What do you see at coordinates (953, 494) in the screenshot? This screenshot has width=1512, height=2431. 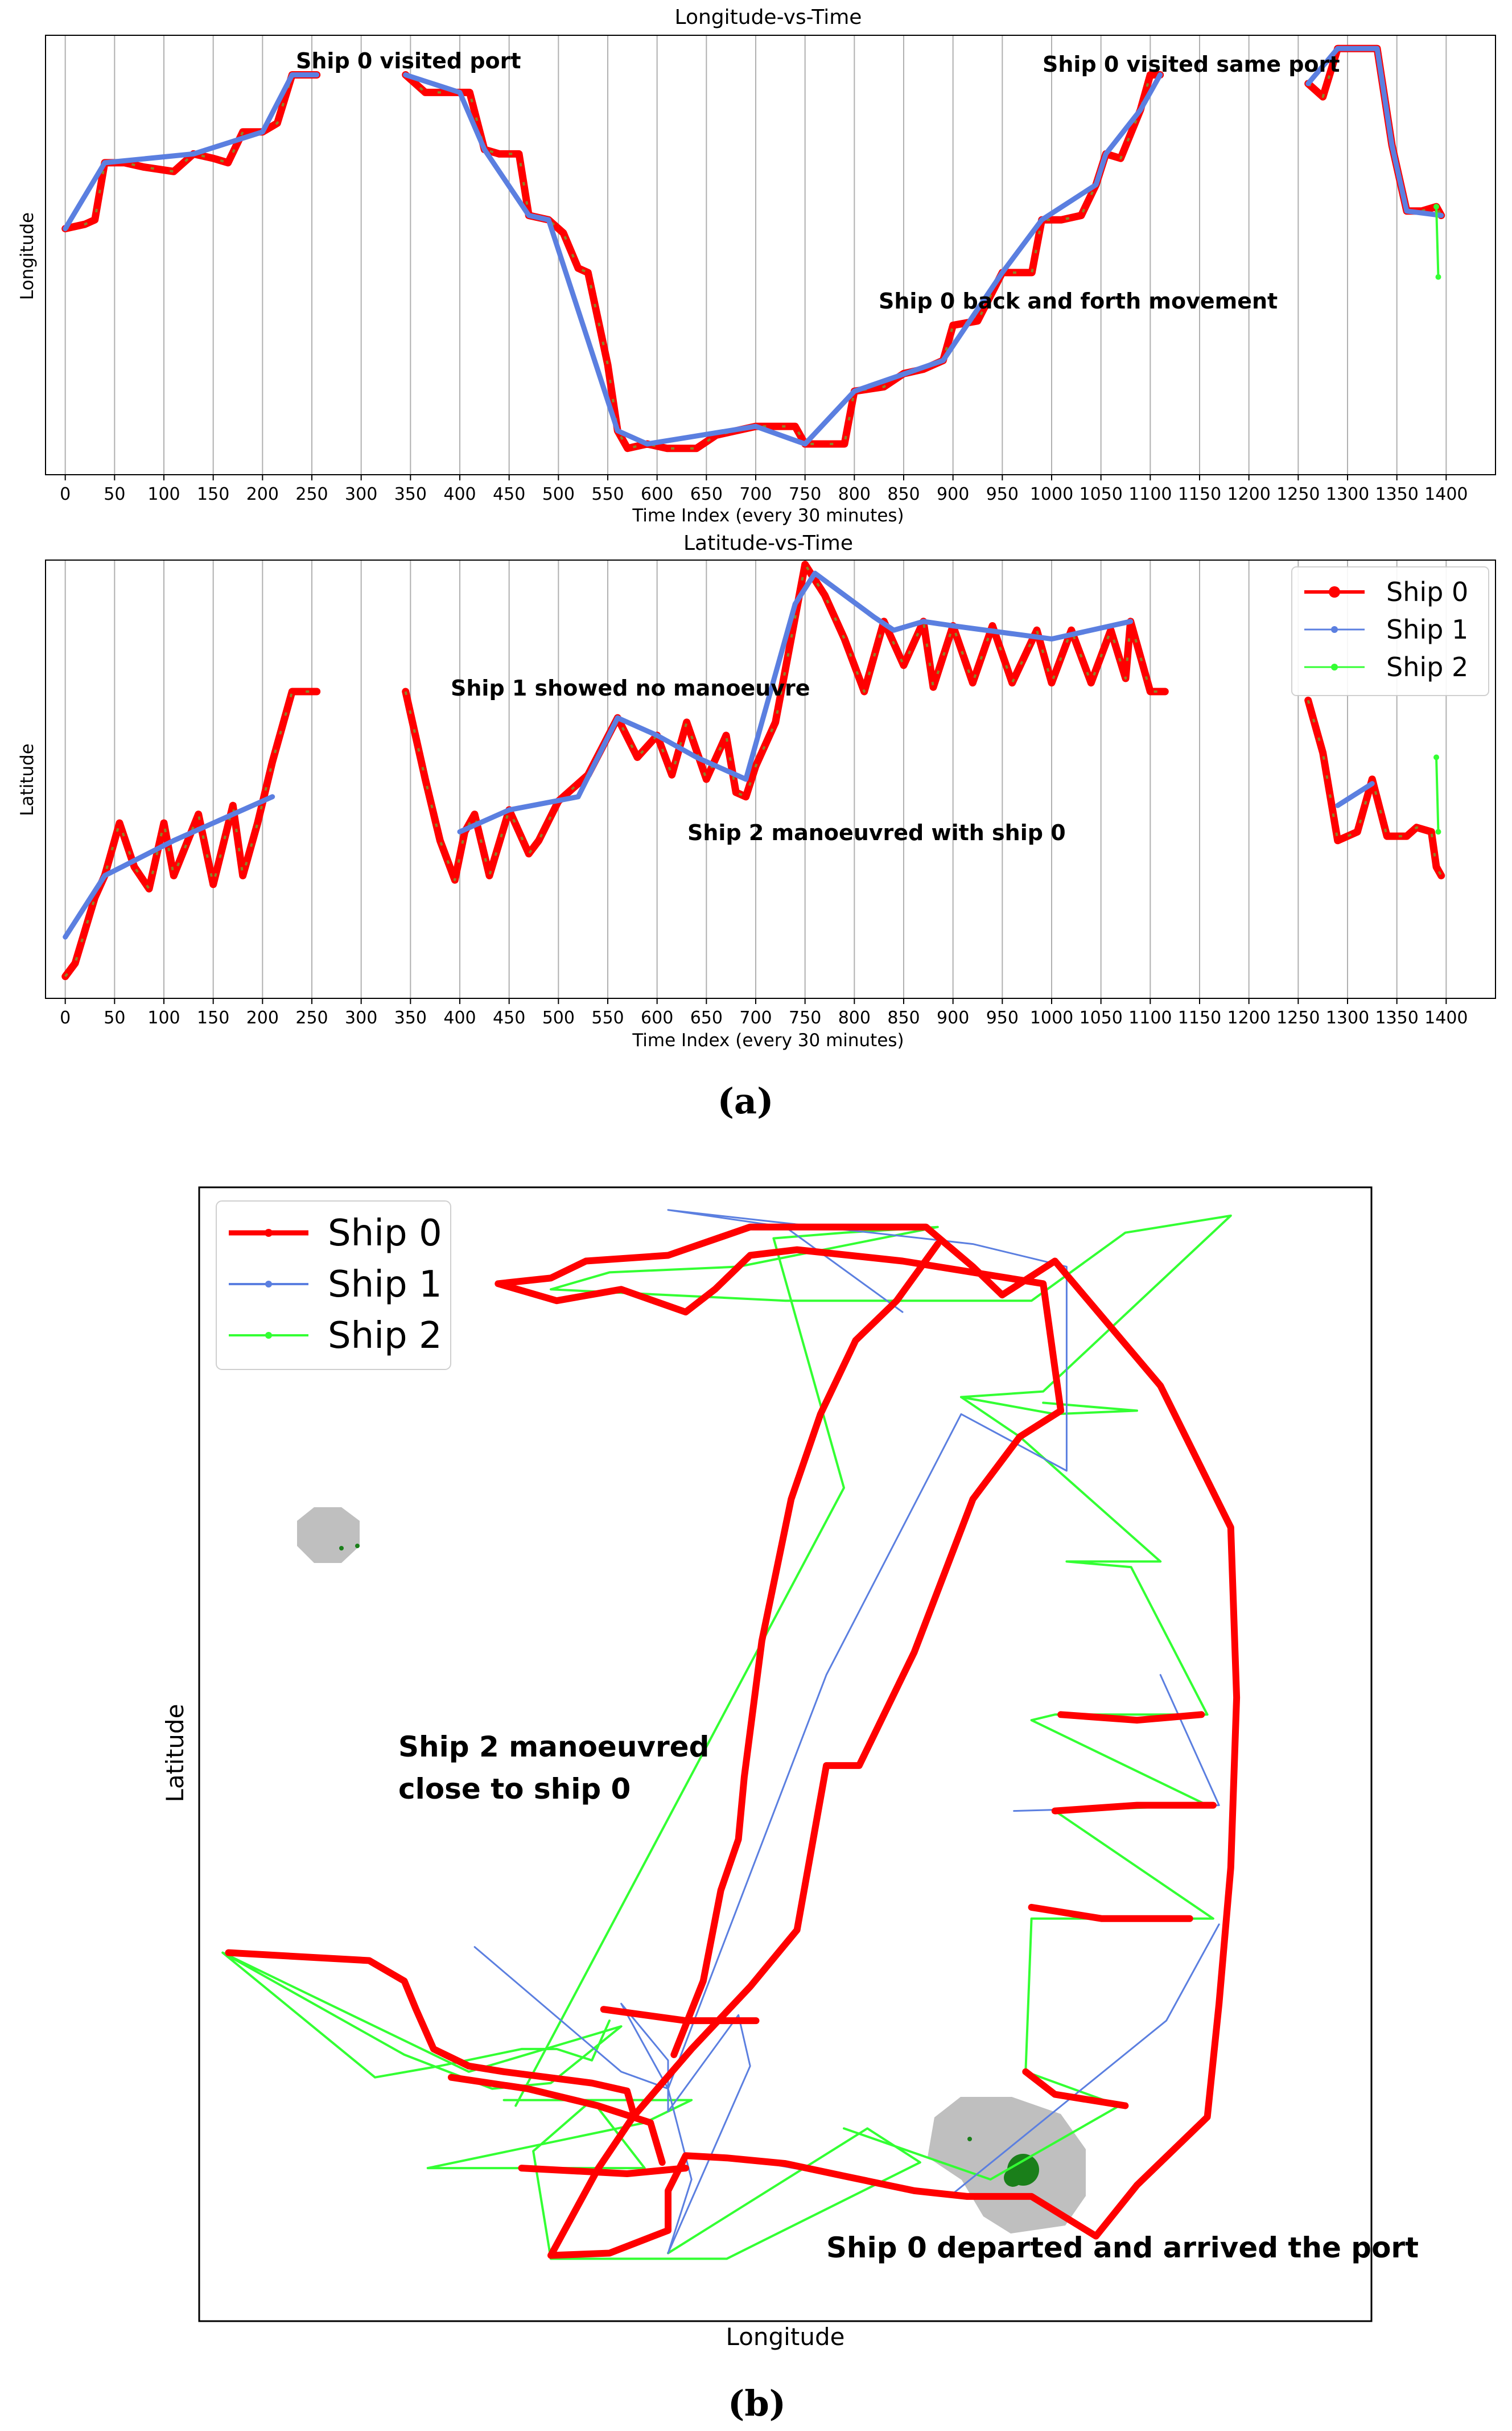 I see `x-tick-label: 900` at bounding box center [953, 494].